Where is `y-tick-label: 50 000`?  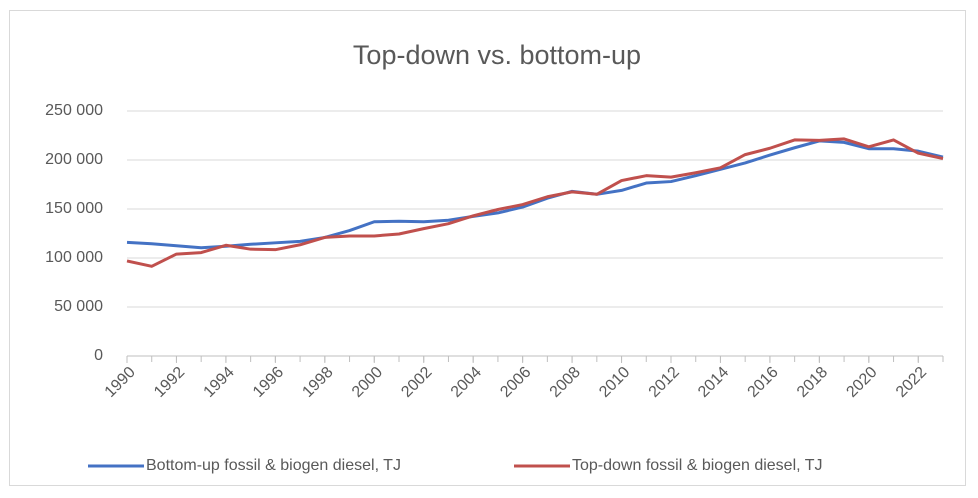 y-tick-label: 50 000 is located at coordinates (78, 306).